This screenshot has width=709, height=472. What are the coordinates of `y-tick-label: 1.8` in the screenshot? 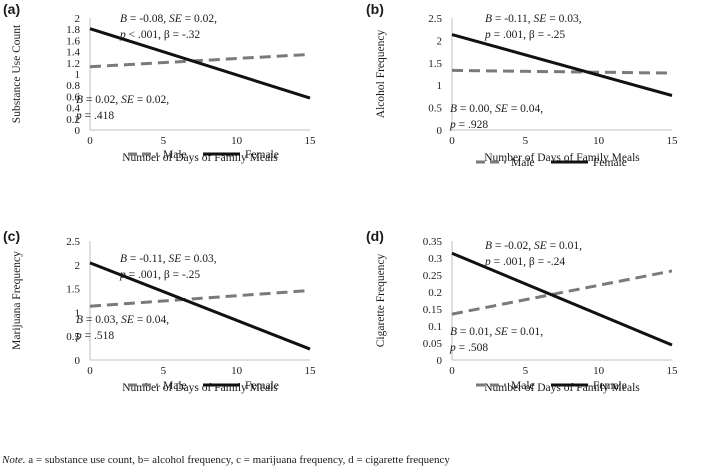 It's located at (73, 30).